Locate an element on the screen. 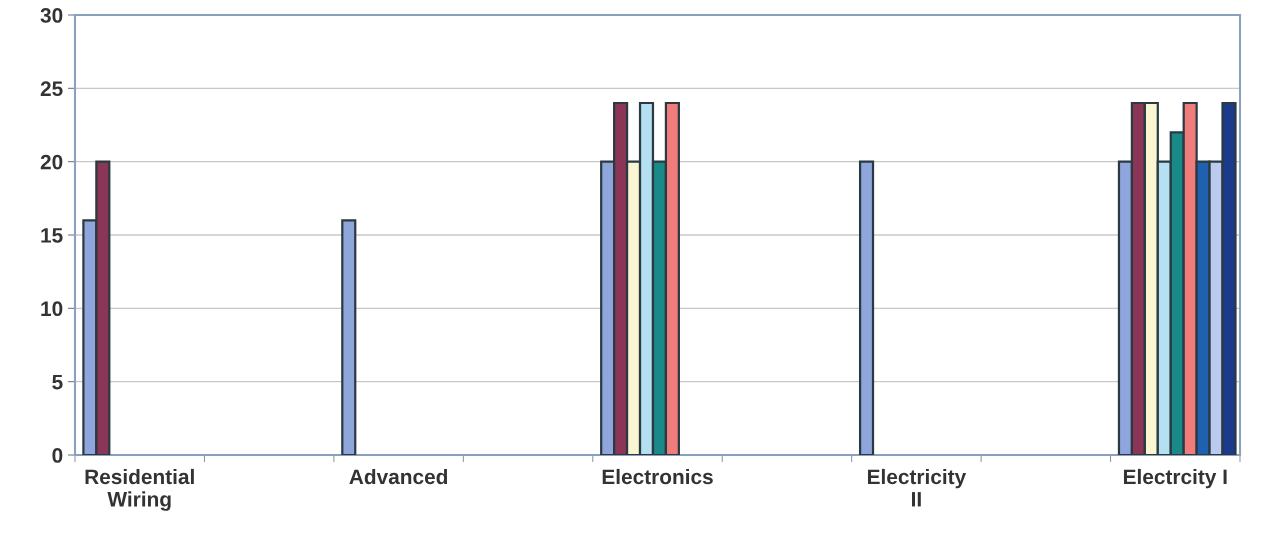 The width and height of the screenshot is (1268, 560). x-tick-label: Residential Wiring is located at coordinates (139, 489).